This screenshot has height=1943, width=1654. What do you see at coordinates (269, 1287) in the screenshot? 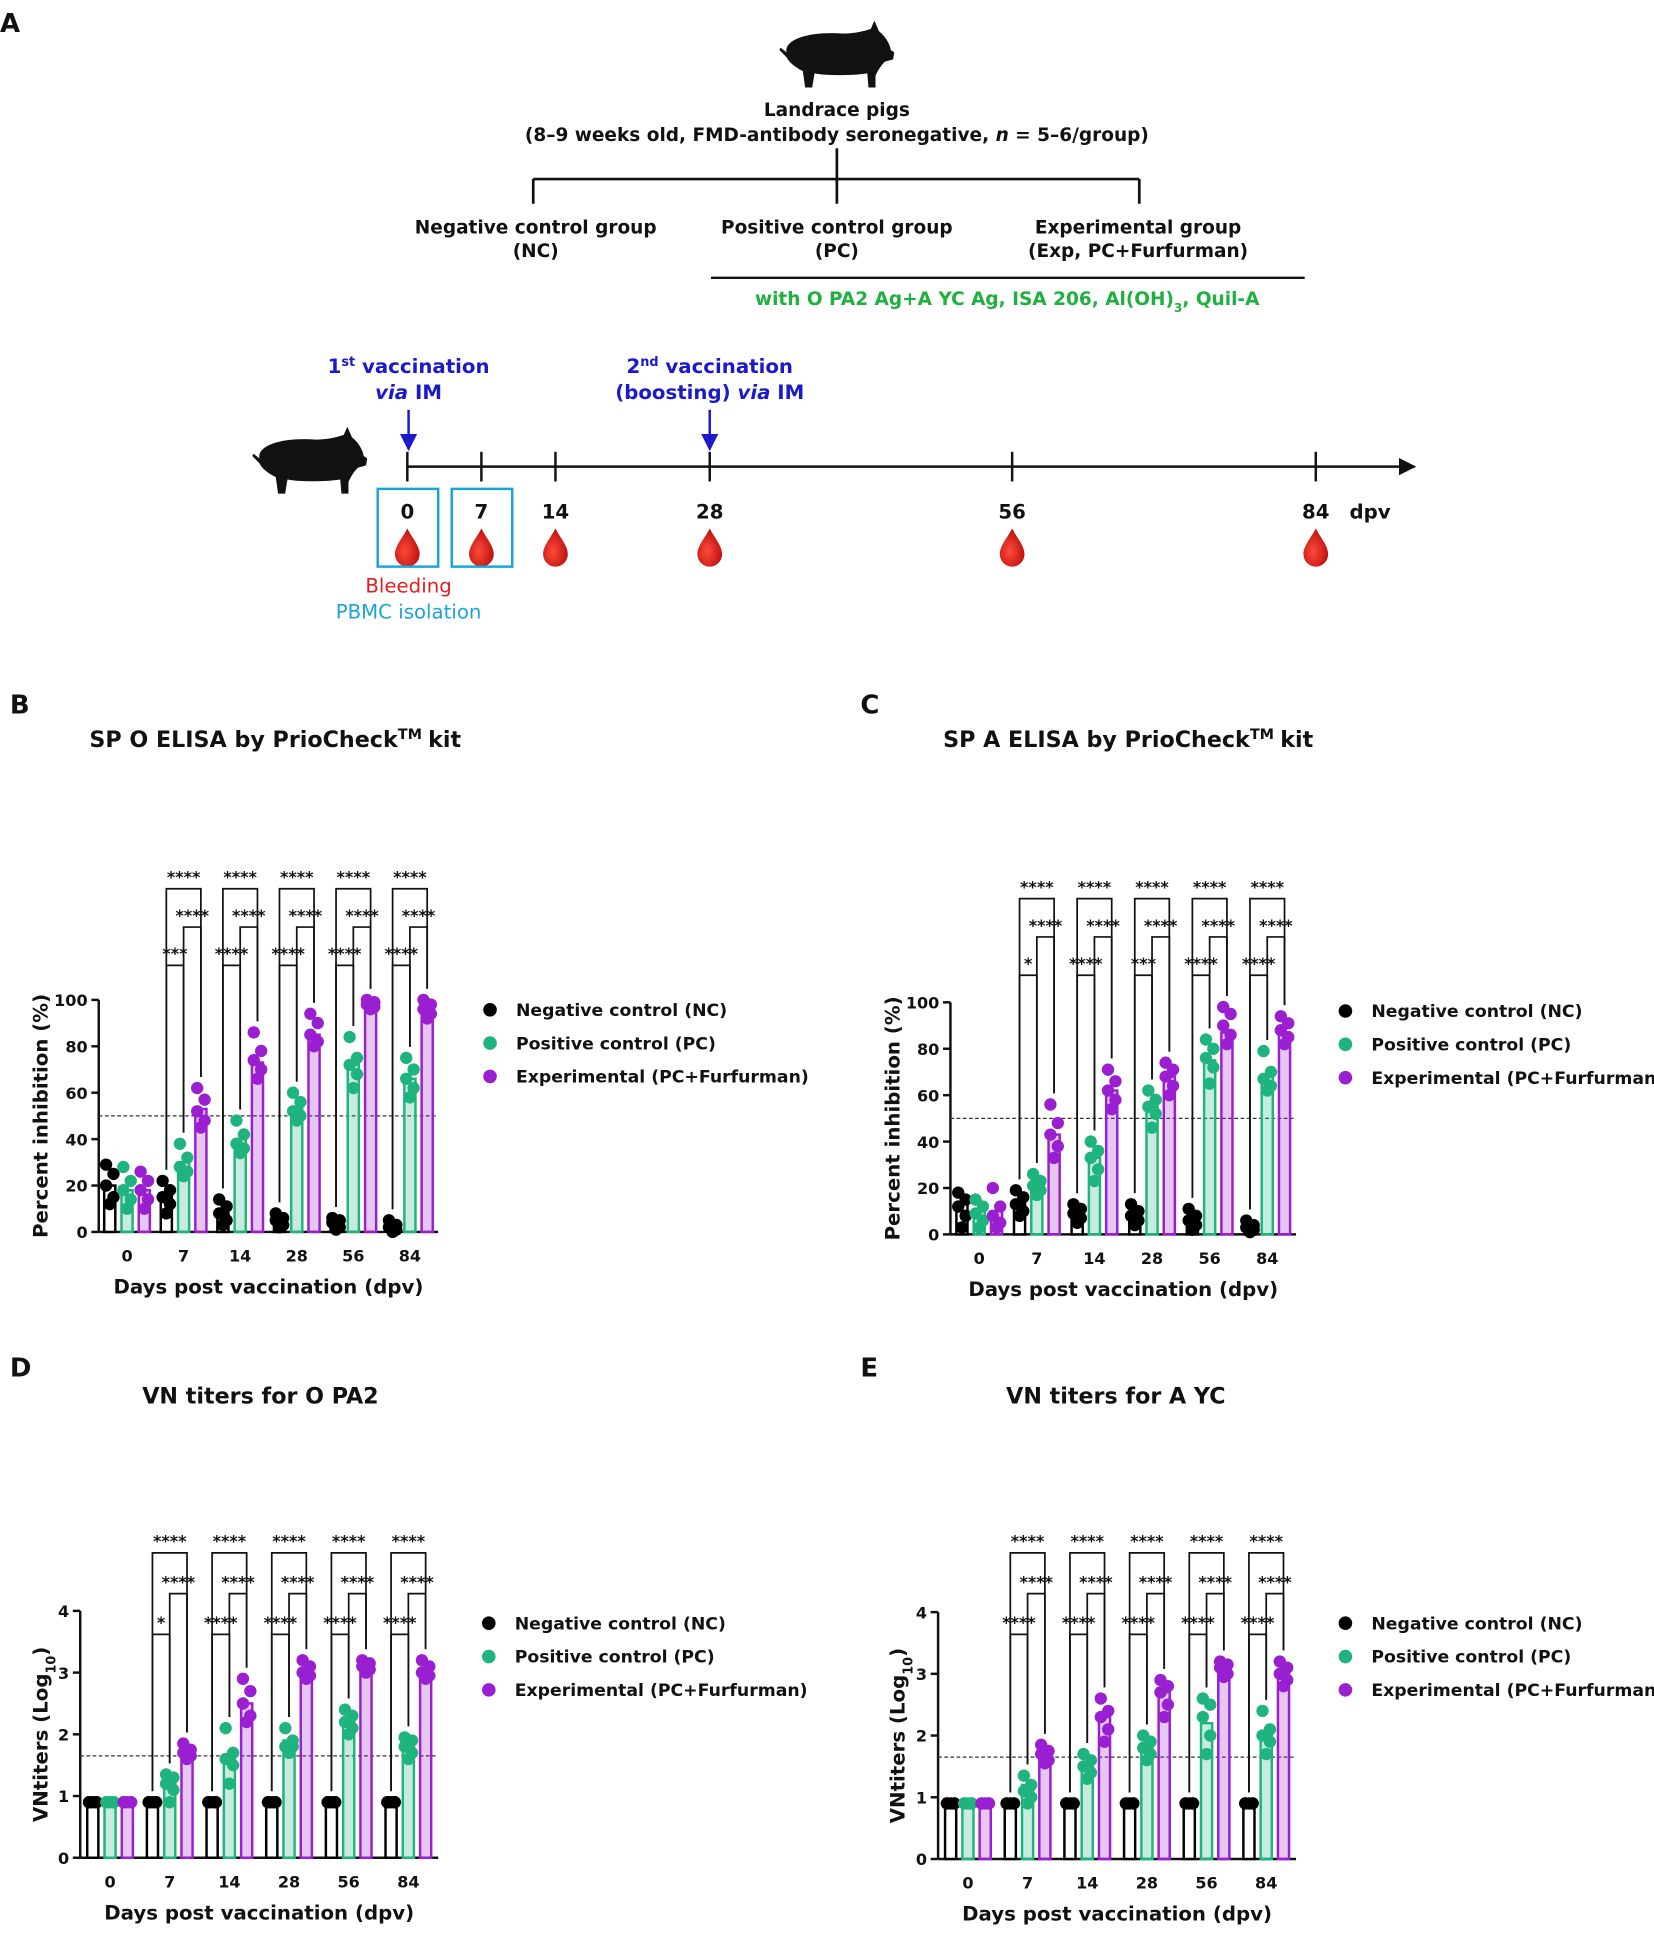
I see `x-axis-label: Days post vaccination (dpv)` at bounding box center [269, 1287].